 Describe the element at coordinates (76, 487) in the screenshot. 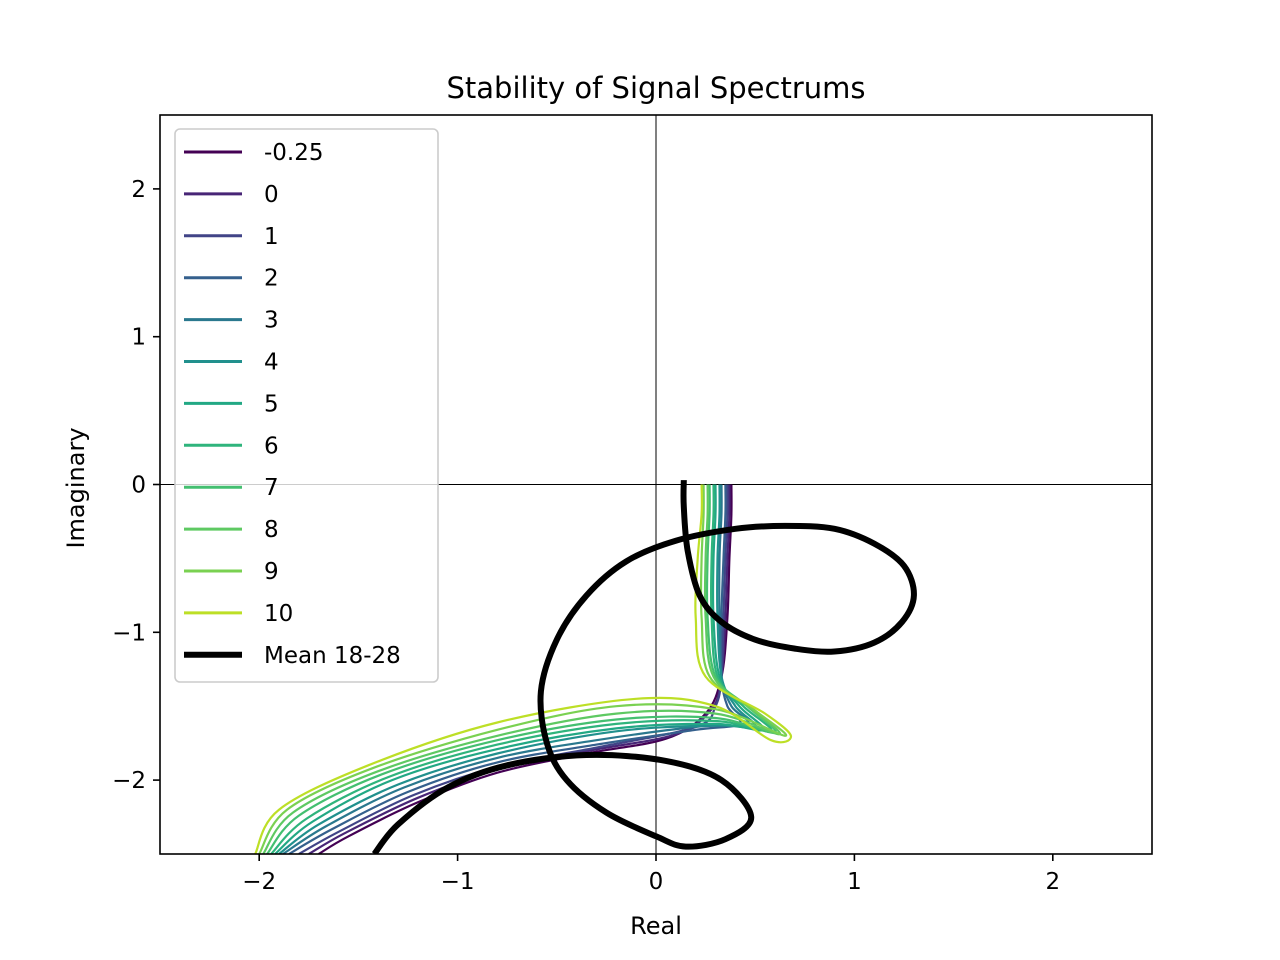

I see `y-axis-label: Imaginary` at that location.